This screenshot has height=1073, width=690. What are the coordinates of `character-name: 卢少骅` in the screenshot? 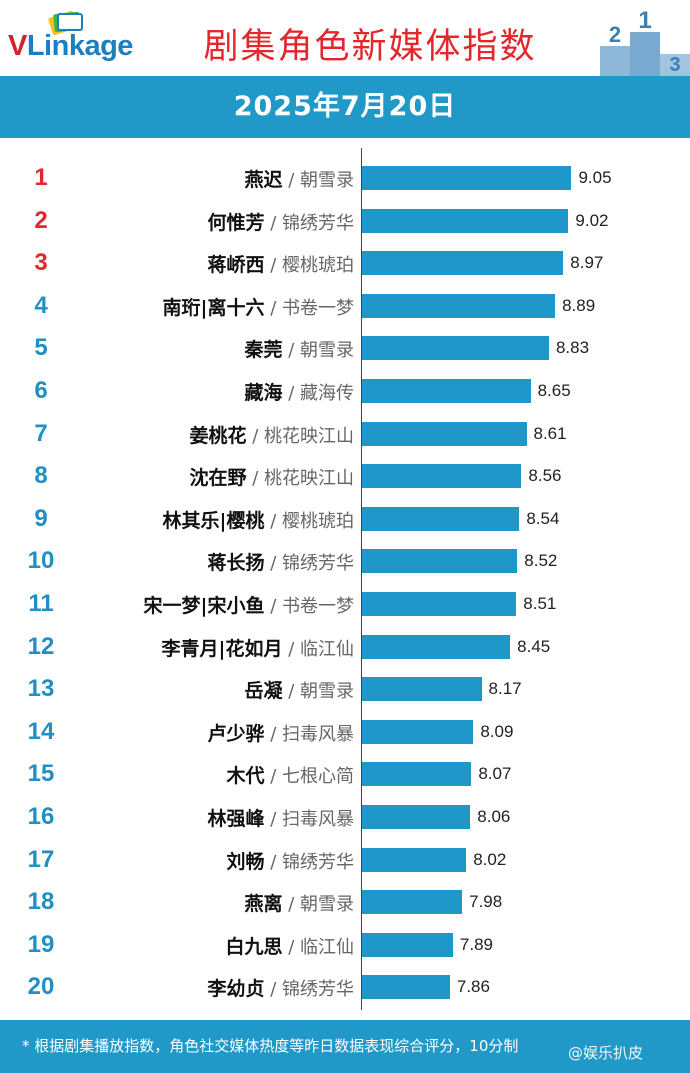 It's located at (236, 733).